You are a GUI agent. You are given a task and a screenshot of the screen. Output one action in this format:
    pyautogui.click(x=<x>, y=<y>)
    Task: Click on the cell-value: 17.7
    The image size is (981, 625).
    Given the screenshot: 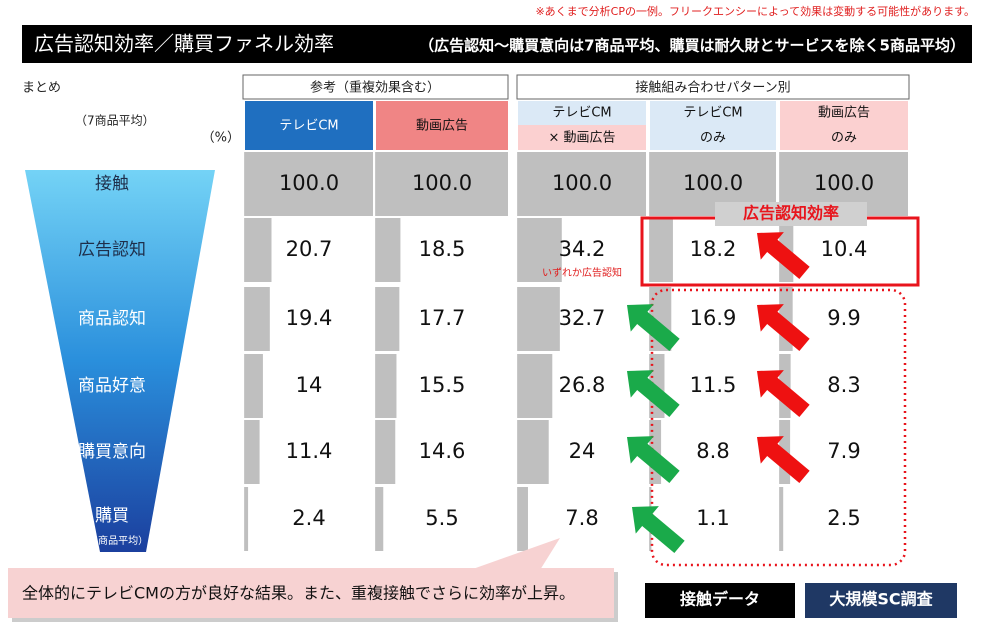 What is the action you would take?
    pyautogui.click(x=442, y=318)
    